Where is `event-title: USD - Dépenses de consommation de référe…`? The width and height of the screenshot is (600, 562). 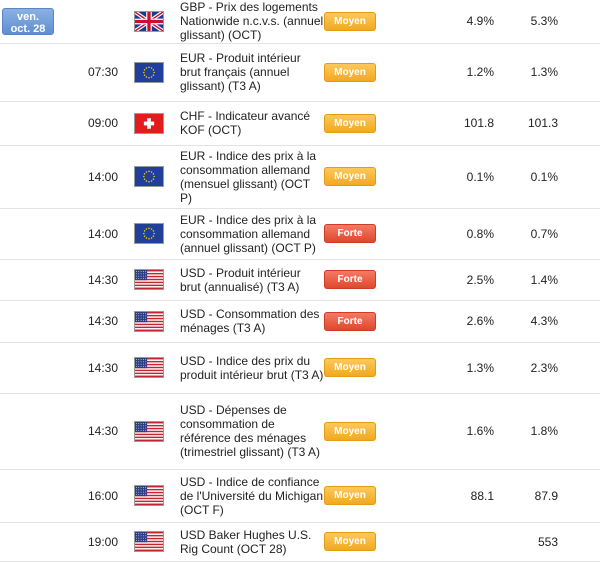
event-title: USD - Dépenses de consommation de référe… is located at coordinates (250, 431).